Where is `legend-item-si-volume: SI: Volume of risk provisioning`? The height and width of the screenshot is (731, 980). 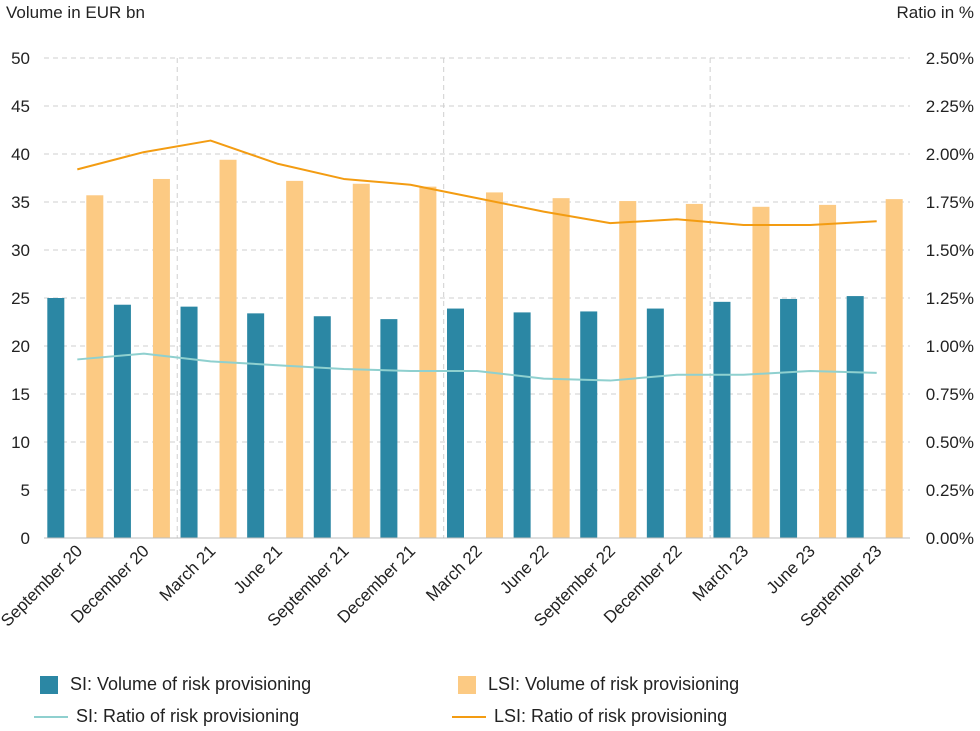 legend-item-si-volume: SI: Volume of risk provisioning is located at coordinates (175, 684).